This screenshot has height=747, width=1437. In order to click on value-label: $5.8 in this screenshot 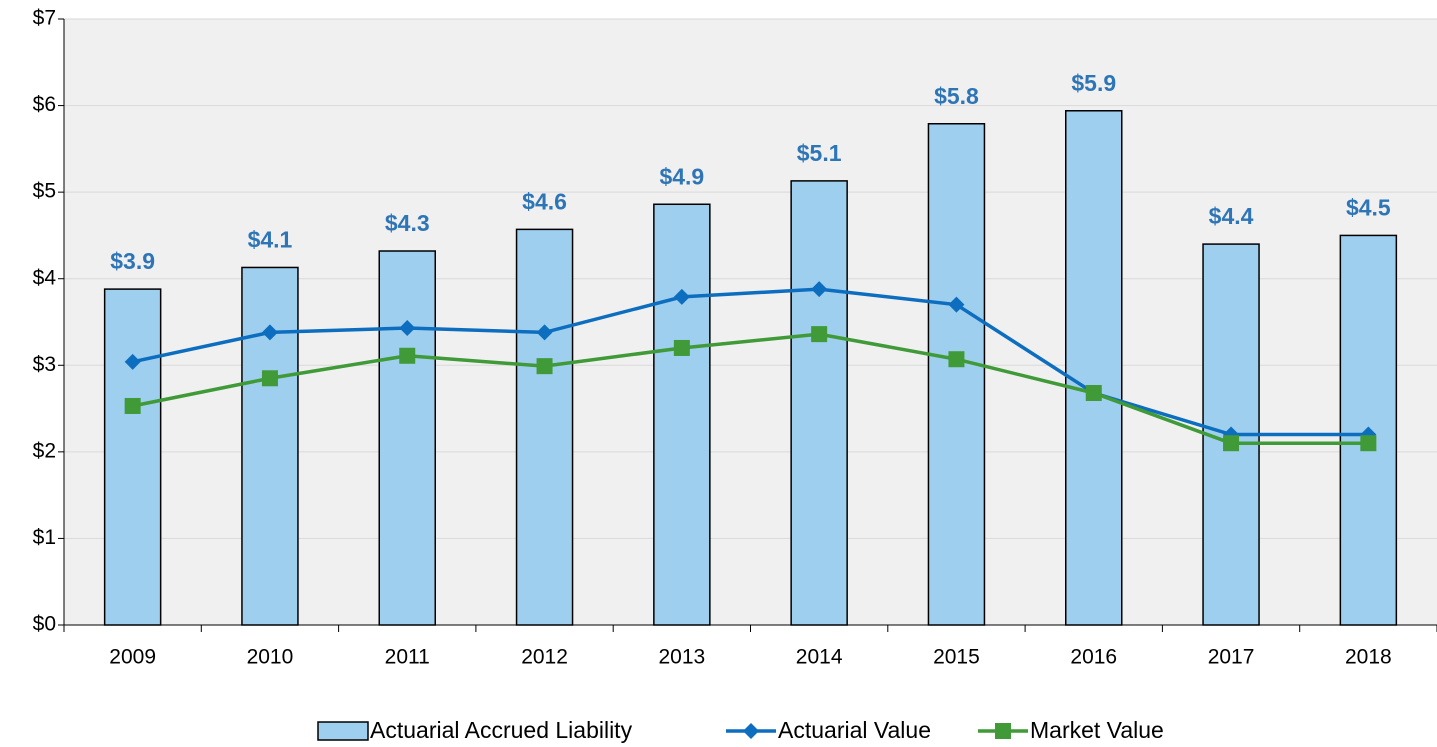, I will do `click(956, 96)`.